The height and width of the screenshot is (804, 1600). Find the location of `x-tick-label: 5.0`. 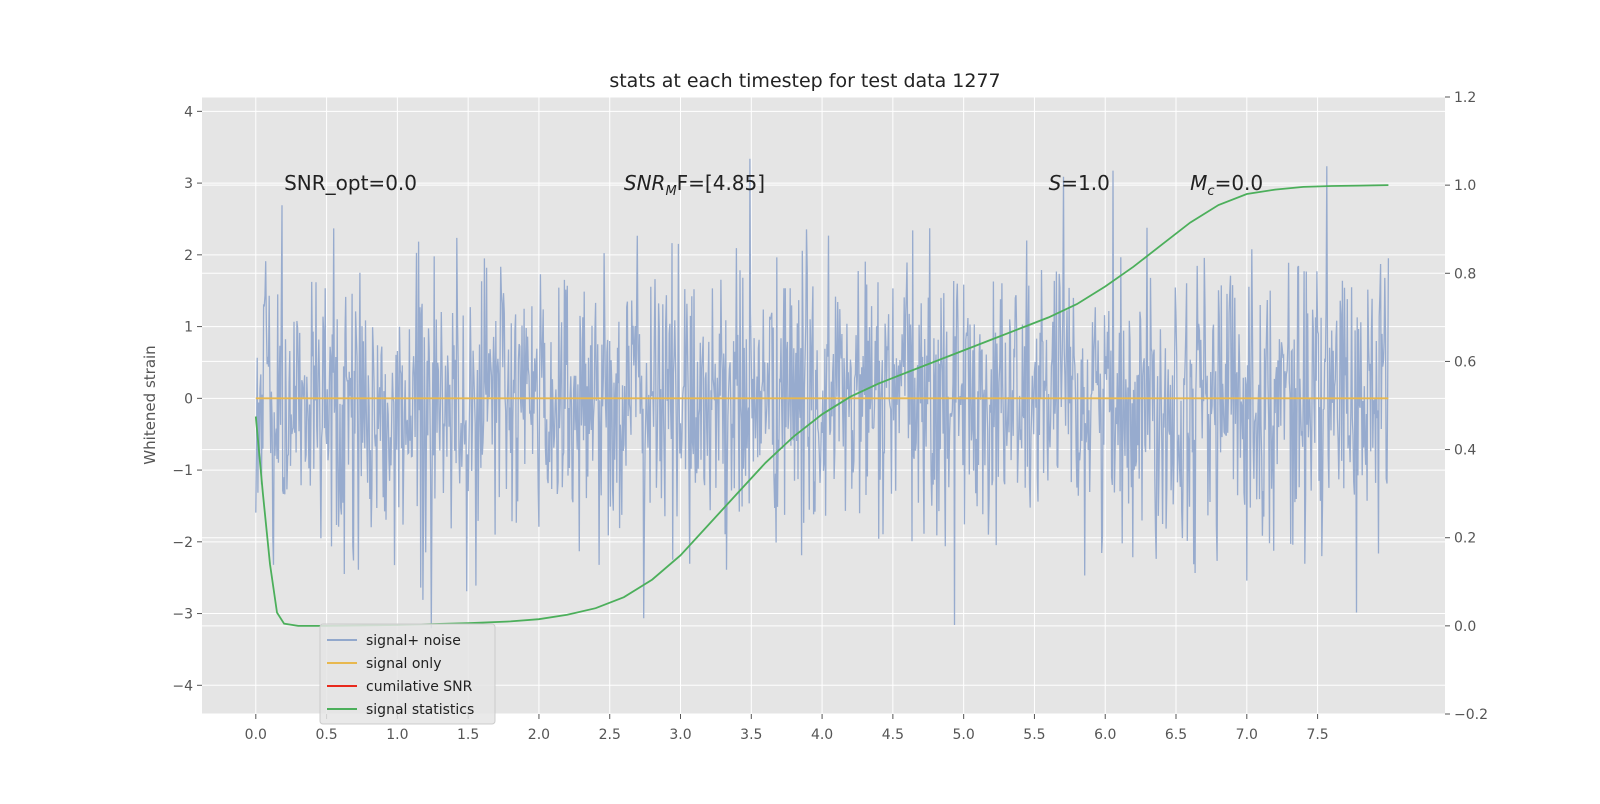

x-tick-label: 5.0 is located at coordinates (964, 735).